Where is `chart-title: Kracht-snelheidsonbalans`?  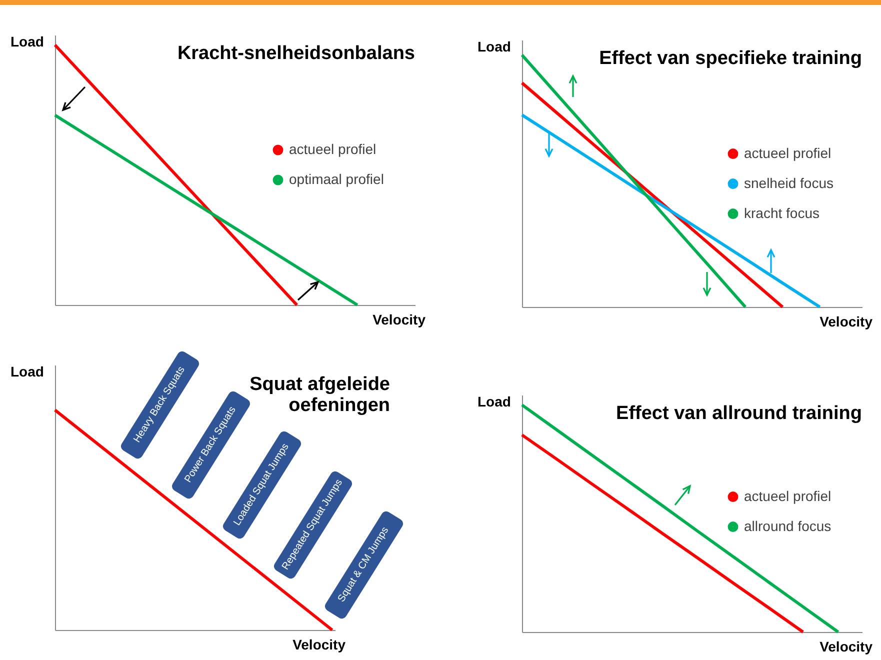 chart-title: Kracht-snelheidsonbalans is located at coordinates (296, 53).